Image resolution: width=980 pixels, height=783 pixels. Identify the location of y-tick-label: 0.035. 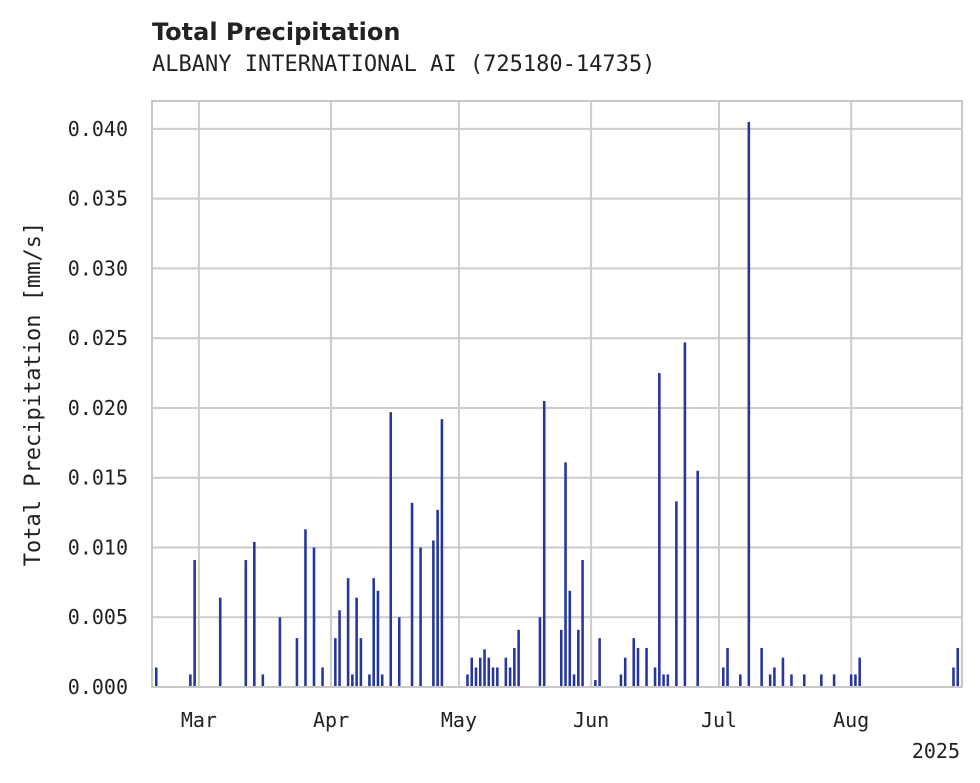
(98, 199).